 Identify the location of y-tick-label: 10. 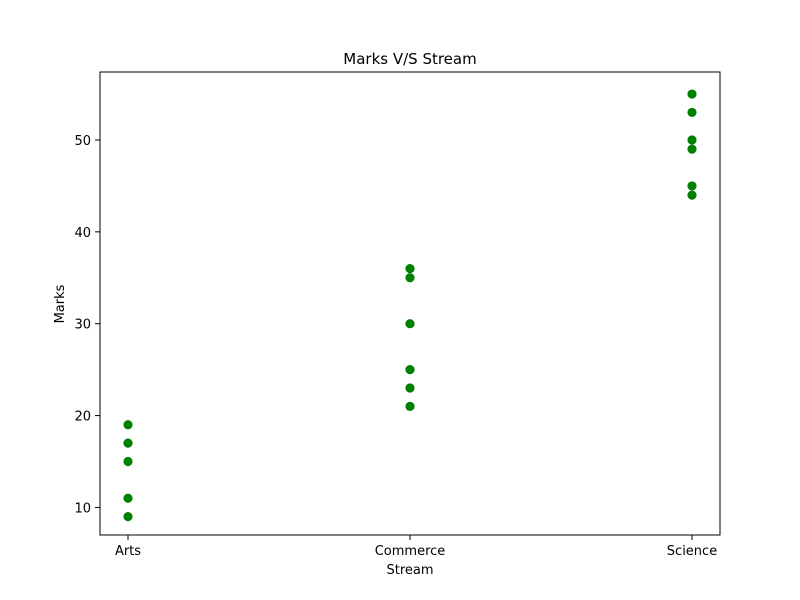
(82, 508).